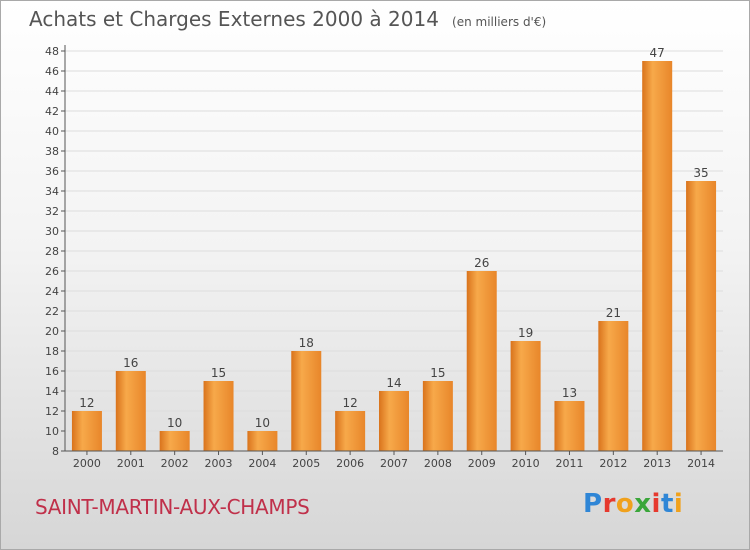 The width and height of the screenshot is (750, 550). I want to click on x-tick-label: 2013, so click(657, 463).